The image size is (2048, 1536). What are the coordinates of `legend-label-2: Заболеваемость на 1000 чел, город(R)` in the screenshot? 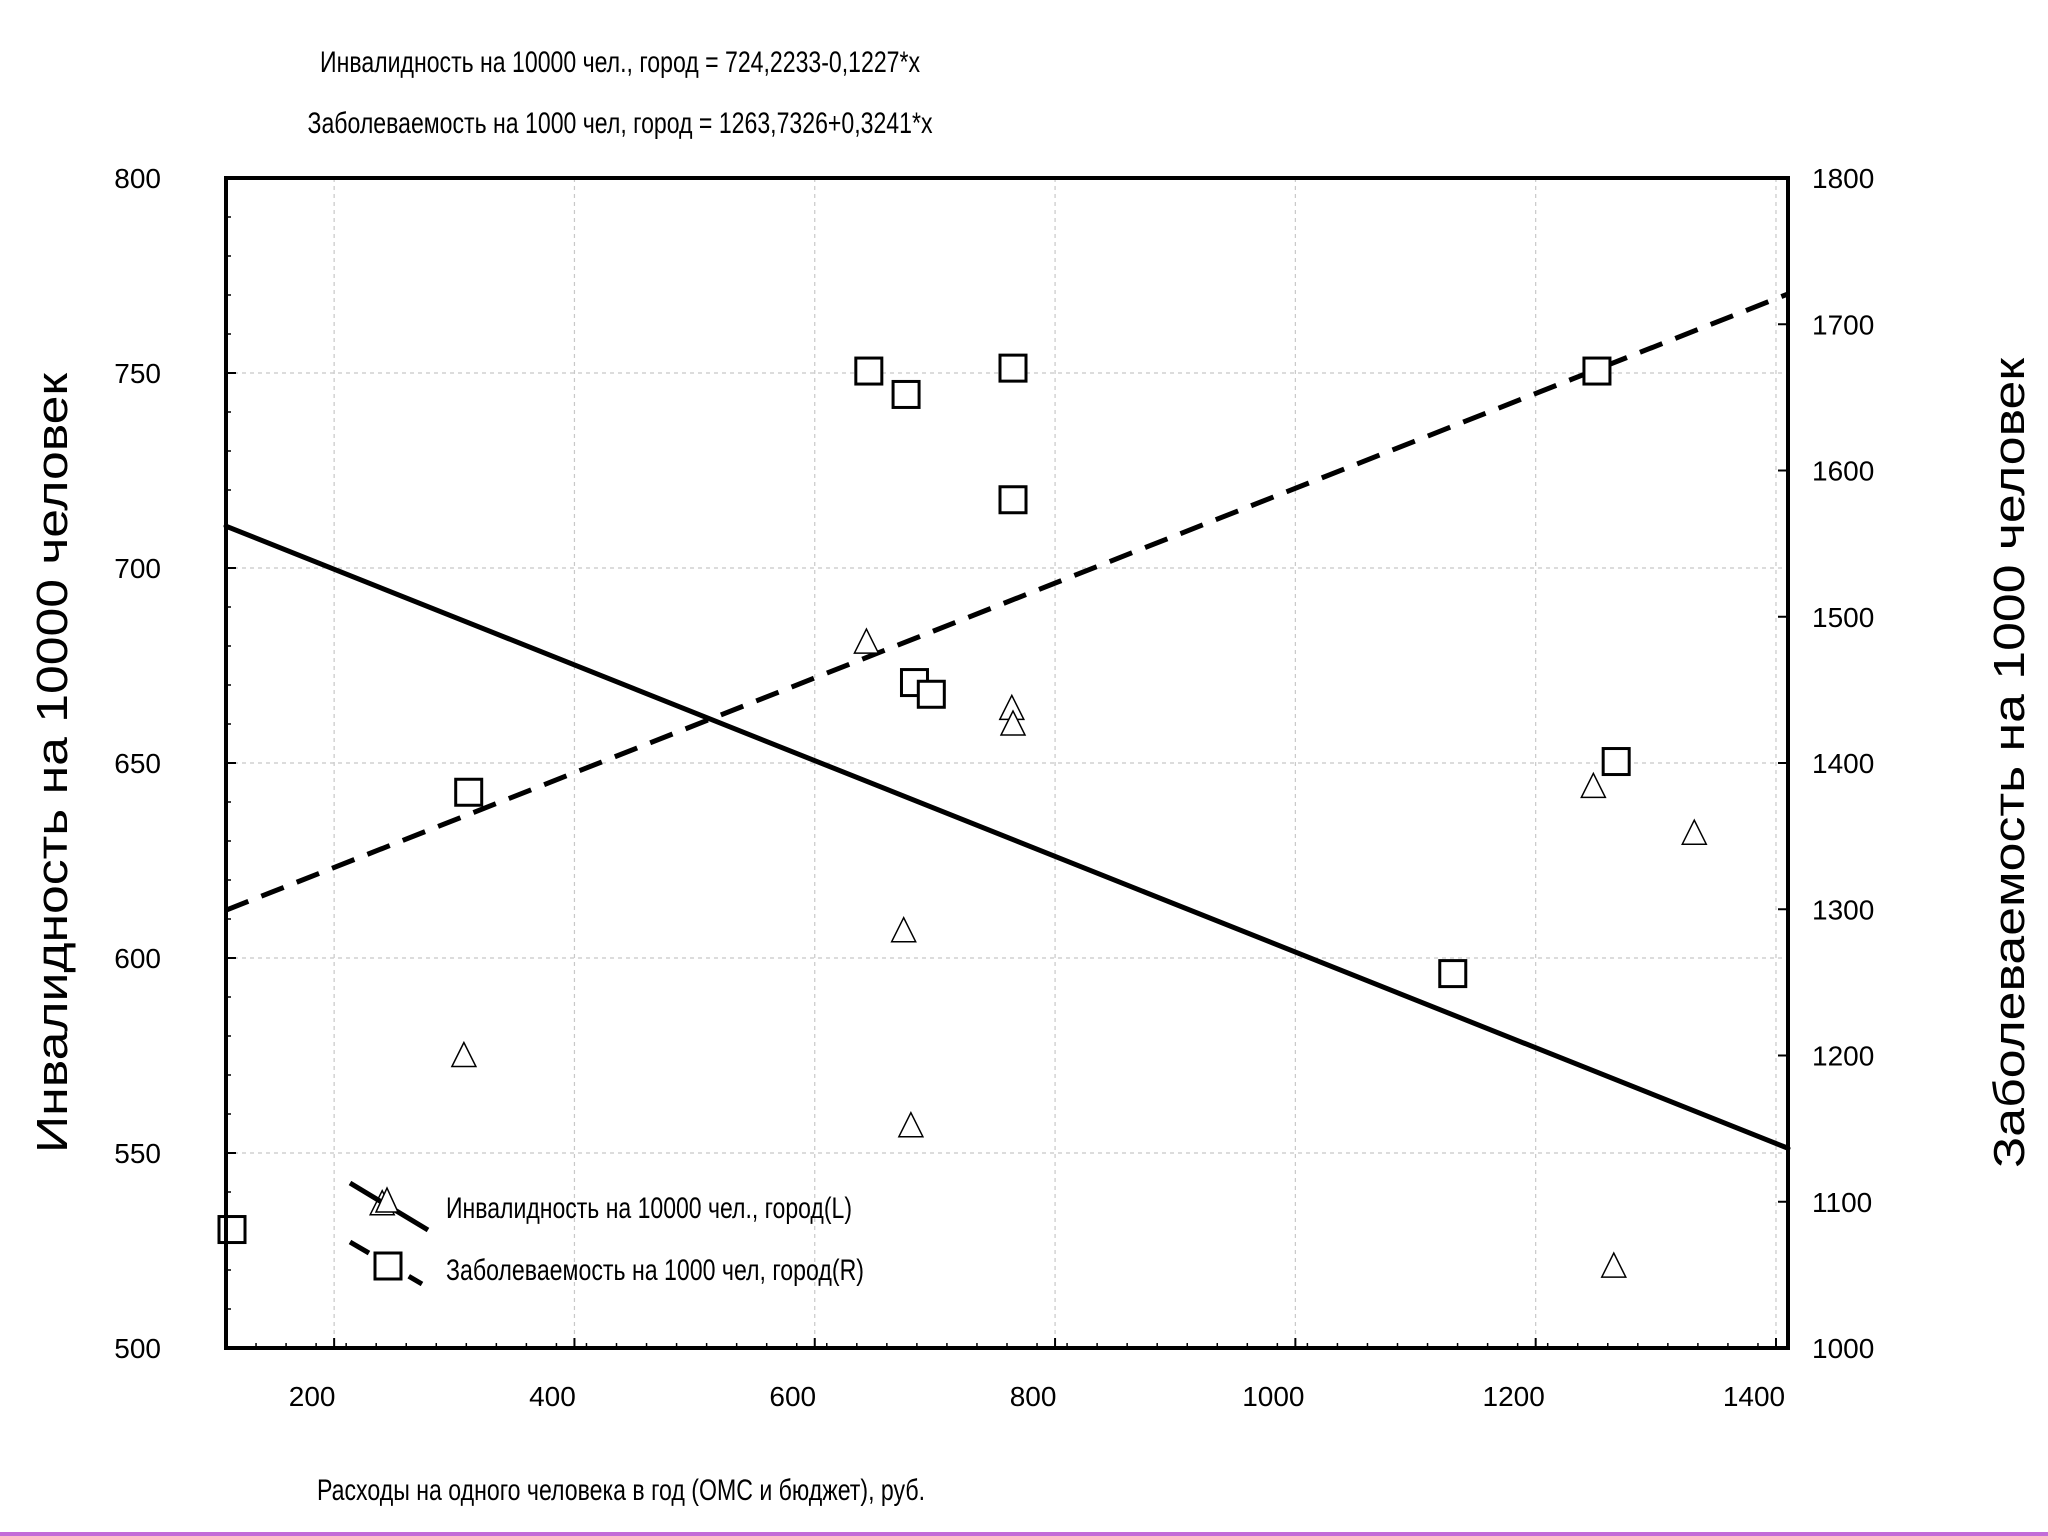 It's located at (655, 1270).